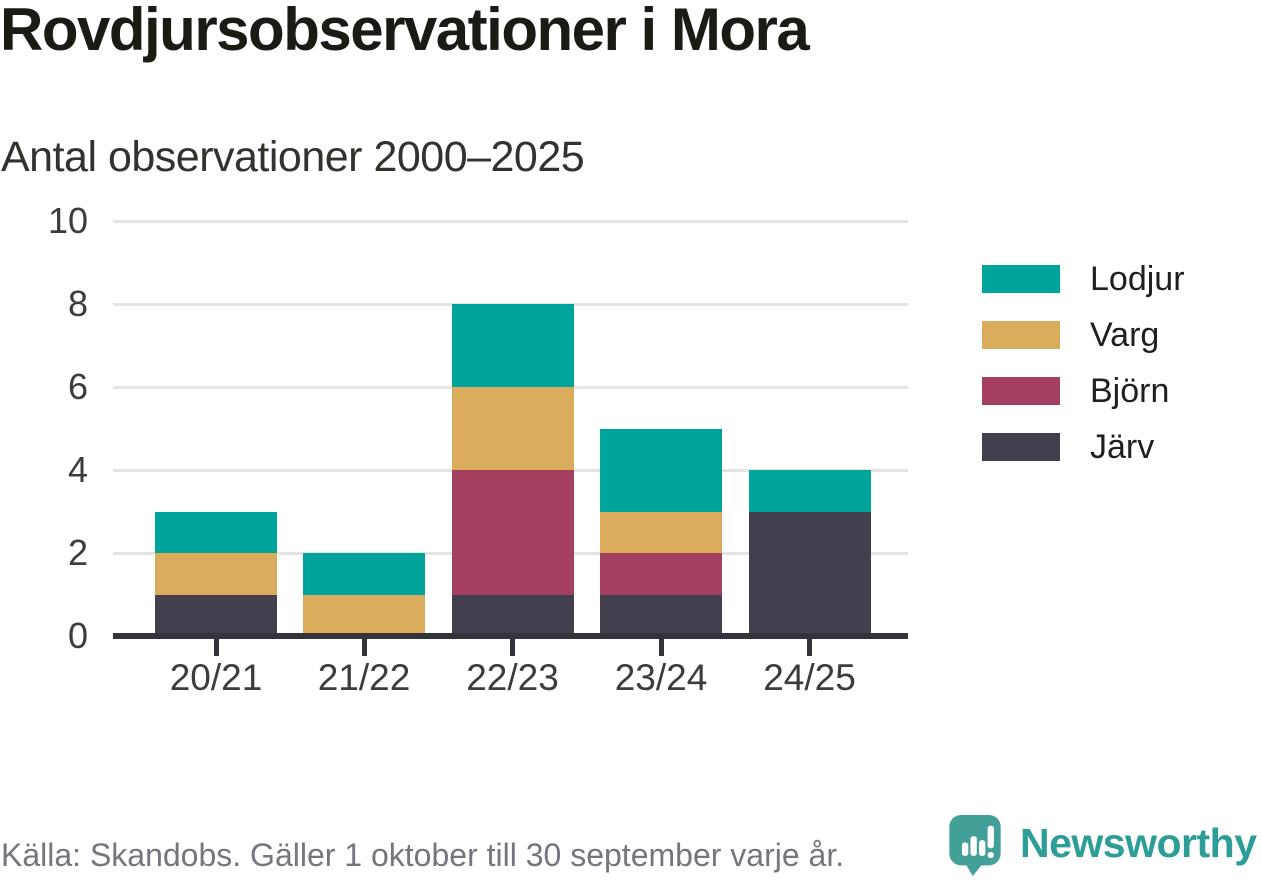 The image size is (1262, 880). What do you see at coordinates (512, 532) in the screenshot?
I see `bar-segment-22-23-björn` at bounding box center [512, 532].